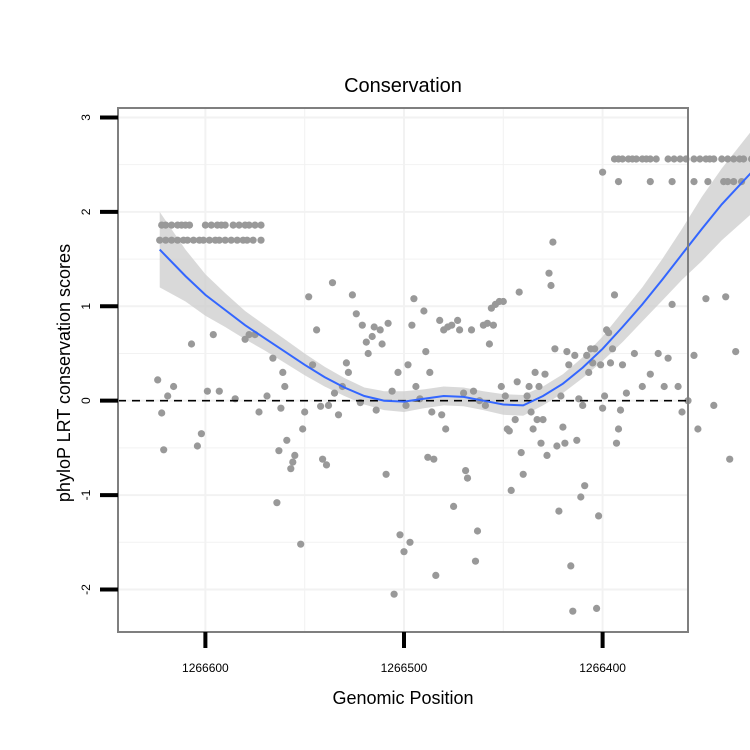 Image resolution: width=750 pixels, height=750 pixels. I want to click on y-tick-label: -1, so click(86, 494).